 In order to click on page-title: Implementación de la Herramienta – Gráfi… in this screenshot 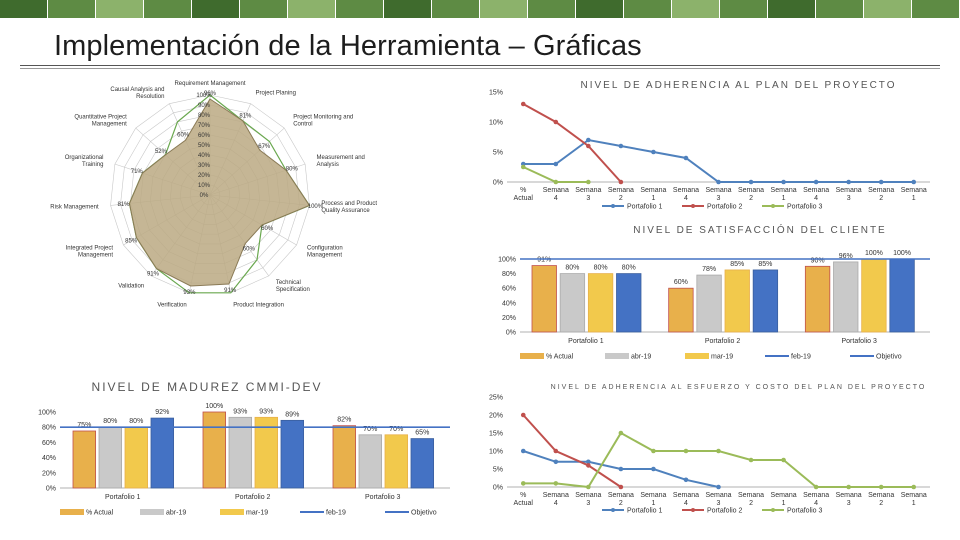, I will do `click(348, 46)`.